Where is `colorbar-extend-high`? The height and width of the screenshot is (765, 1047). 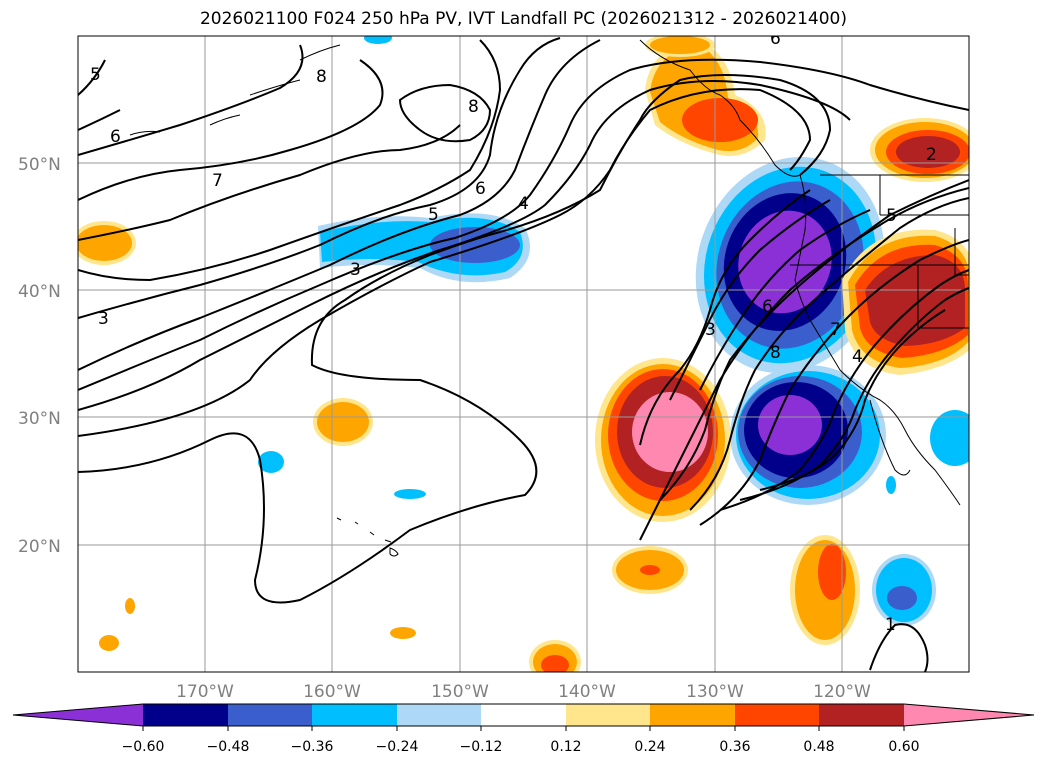 colorbar-extend-high is located at coordinates (969, 715).